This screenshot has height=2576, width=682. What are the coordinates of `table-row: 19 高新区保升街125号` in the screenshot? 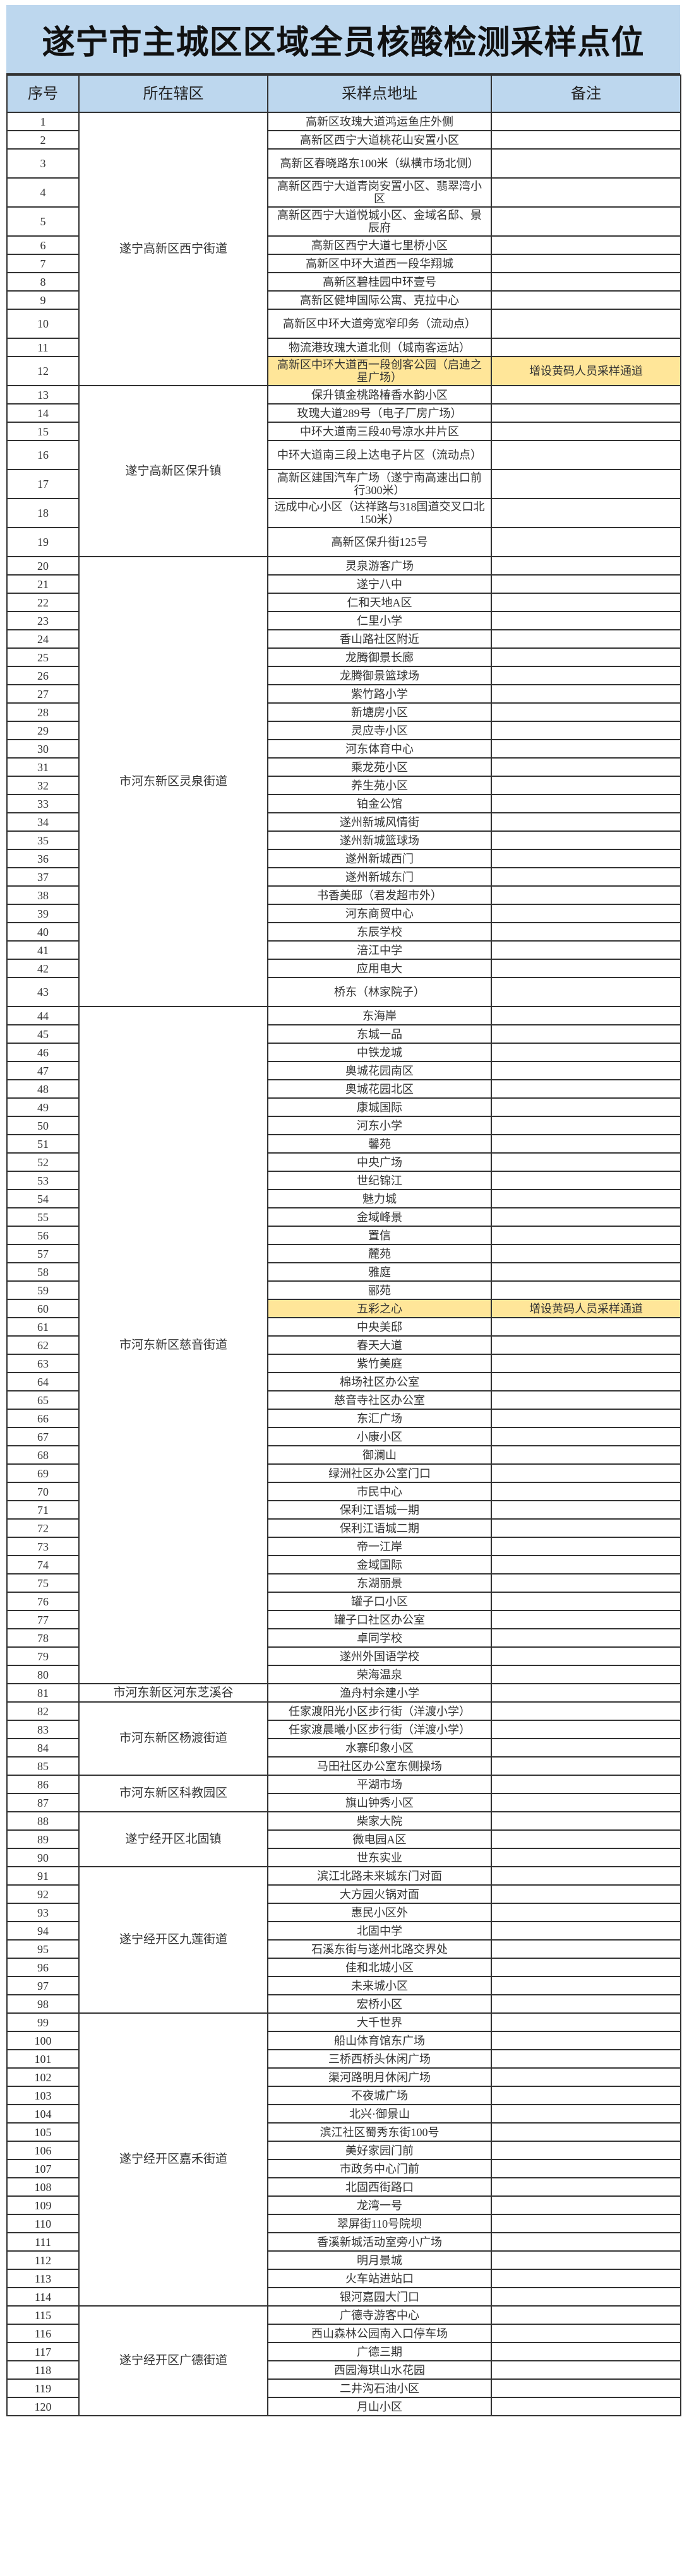 It's located at (343, 542).